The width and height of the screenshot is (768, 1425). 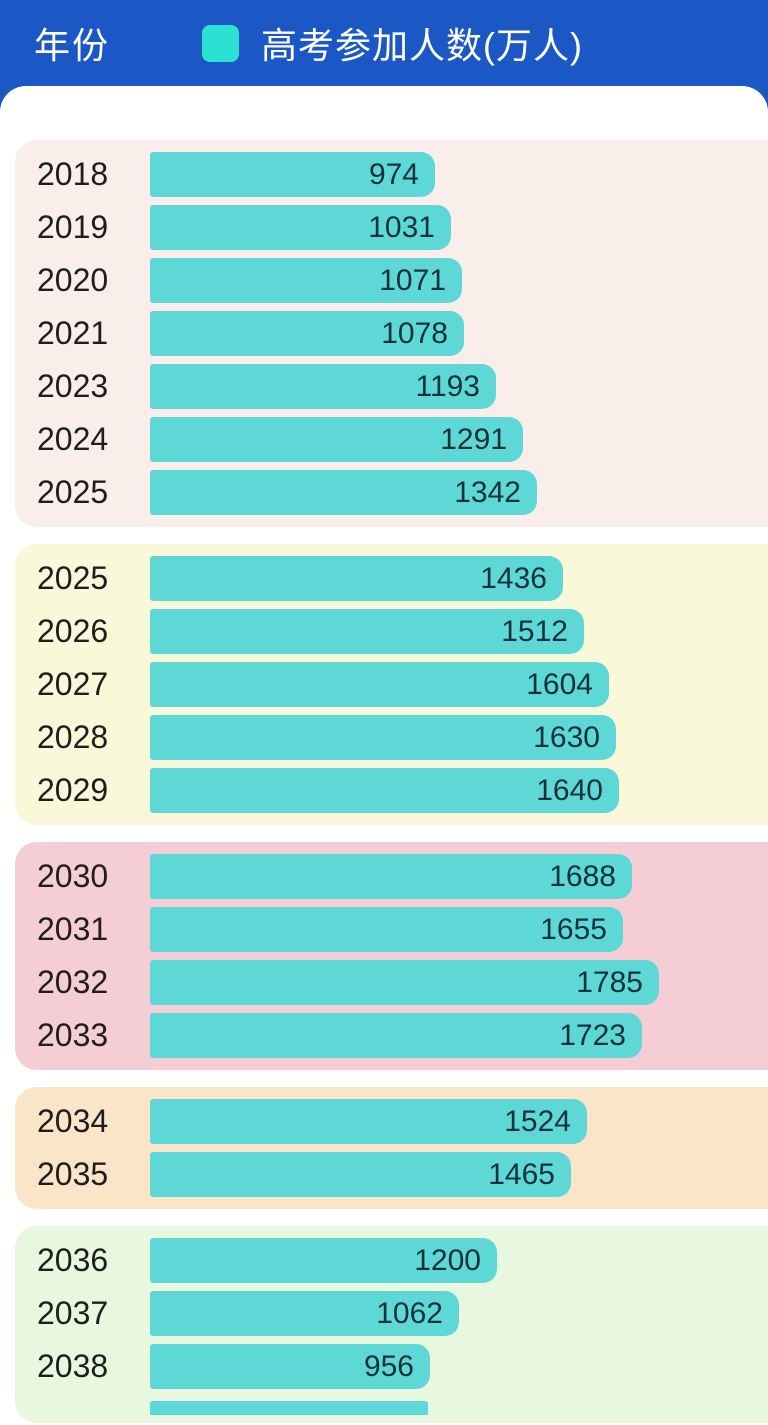 I want to click on chart-row: 2019 1031, so click(x=391, y=227).